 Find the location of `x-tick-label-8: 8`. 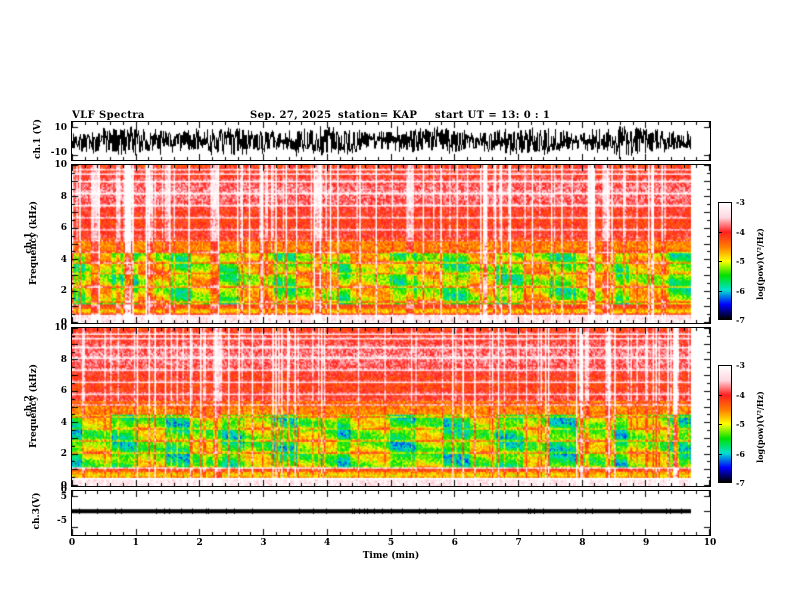

x-tick-label-8: 8 is located at coordinates (582, 543).